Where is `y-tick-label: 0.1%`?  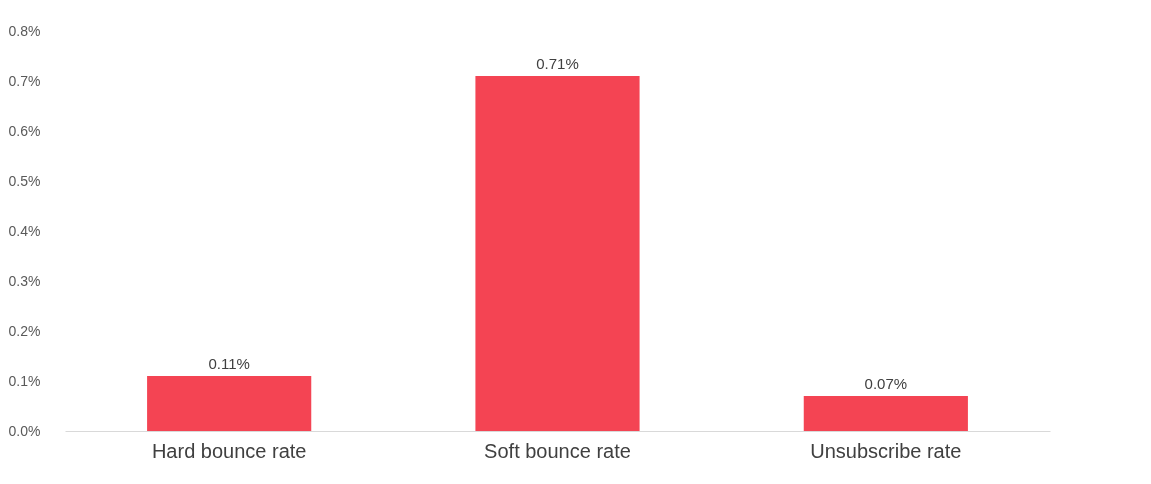 y-tick-label: 0.1% is located at coordinates (24, 380).